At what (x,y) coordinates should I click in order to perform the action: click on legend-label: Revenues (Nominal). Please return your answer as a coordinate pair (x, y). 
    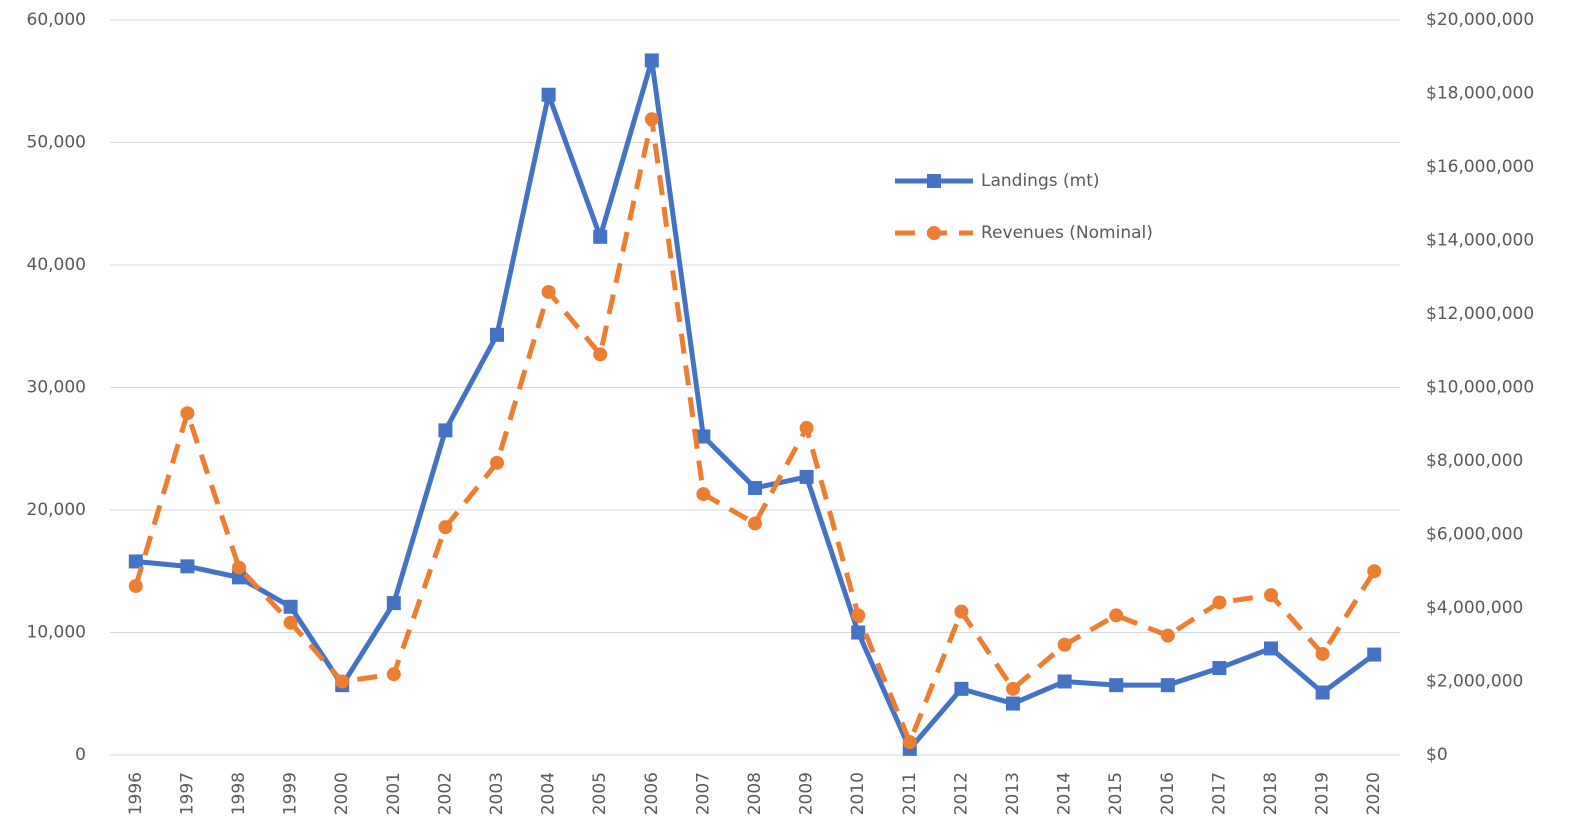
    Looking at the image, I should click on (1067, 233).